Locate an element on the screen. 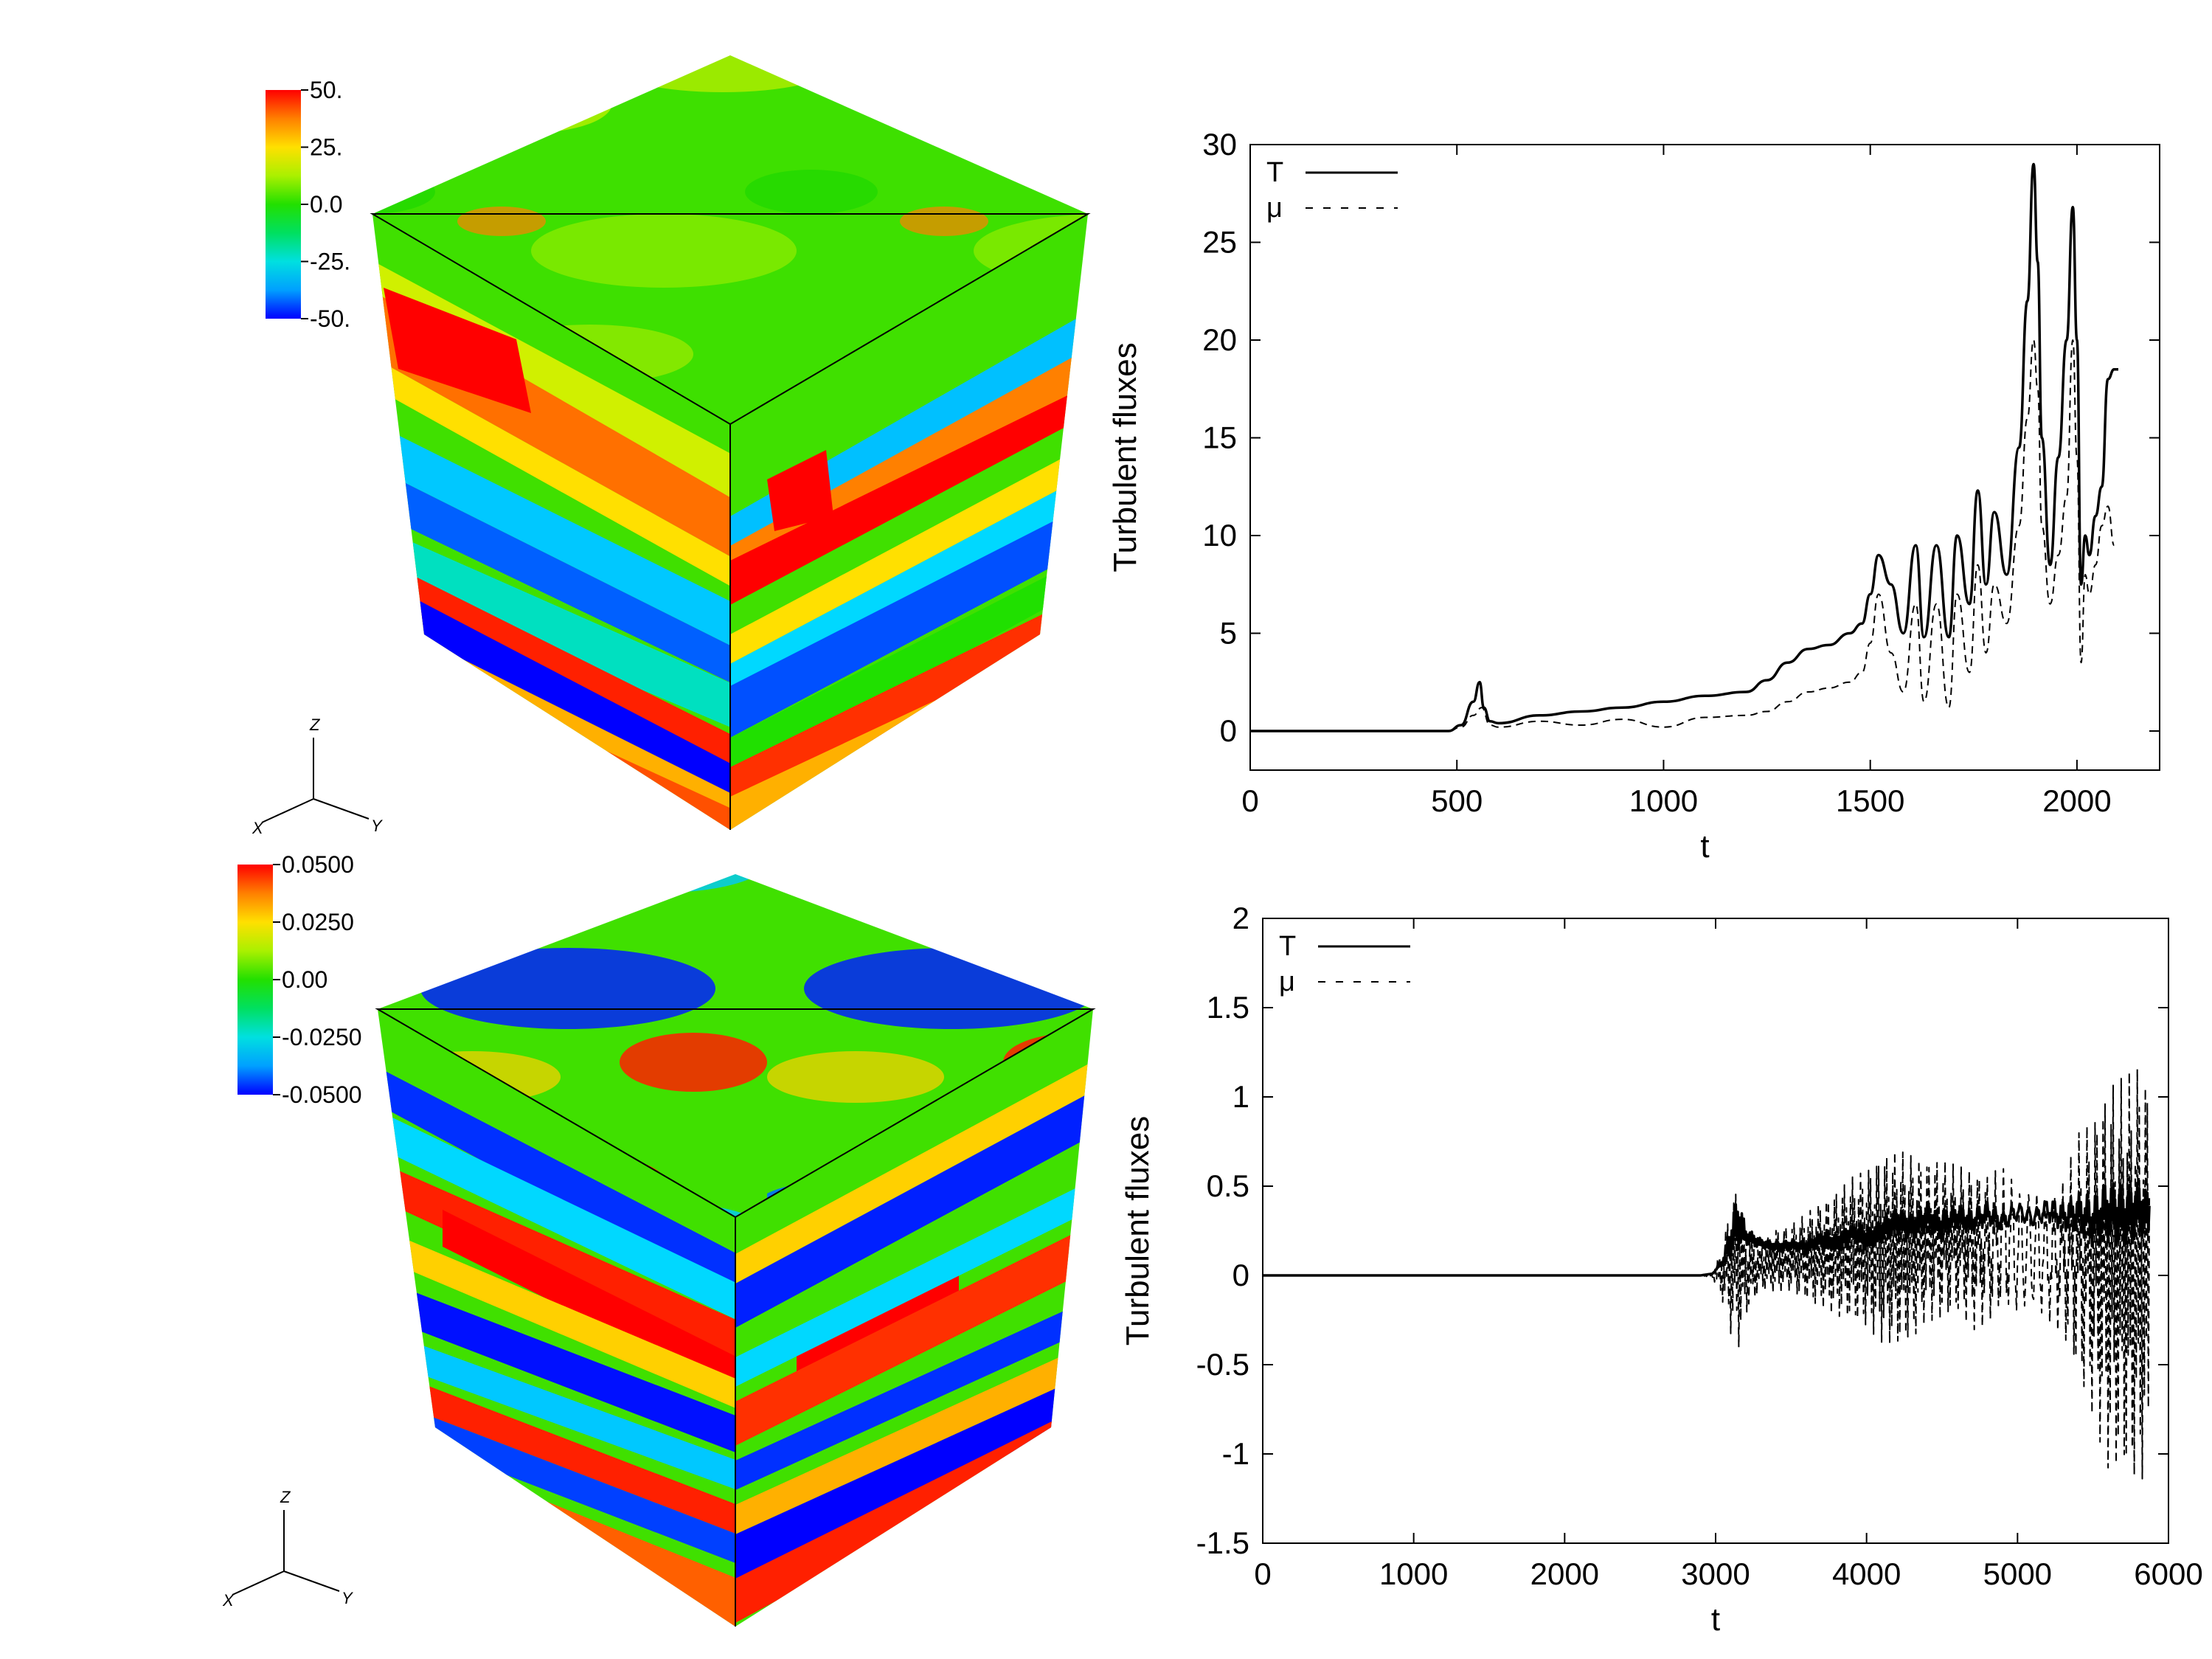  colorbar-tick-label: -0.0500 is located at coordinates (322, 1094).